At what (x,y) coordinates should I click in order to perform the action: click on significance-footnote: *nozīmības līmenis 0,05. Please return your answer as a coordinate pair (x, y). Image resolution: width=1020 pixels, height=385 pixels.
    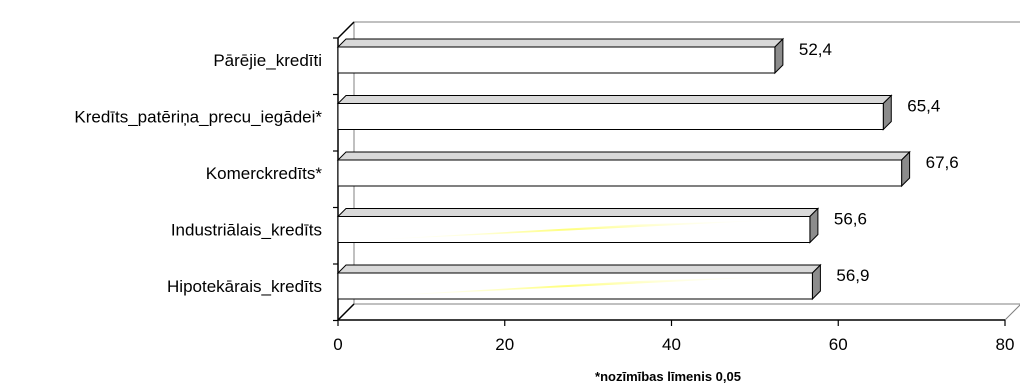
    Looking at the image, I should click on (668, 376).